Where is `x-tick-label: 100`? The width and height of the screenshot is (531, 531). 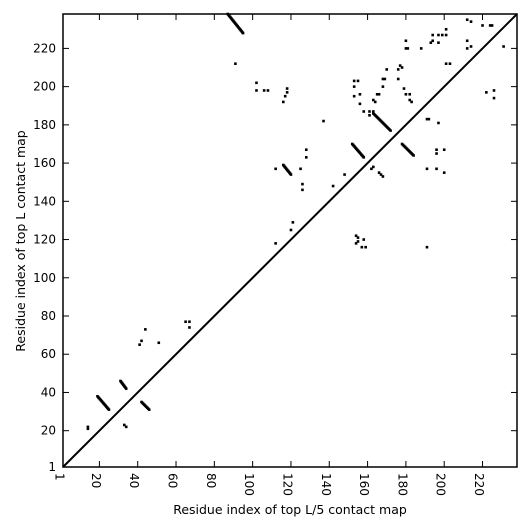
x-tick-label: 100 is located at coordinates (249, 484).